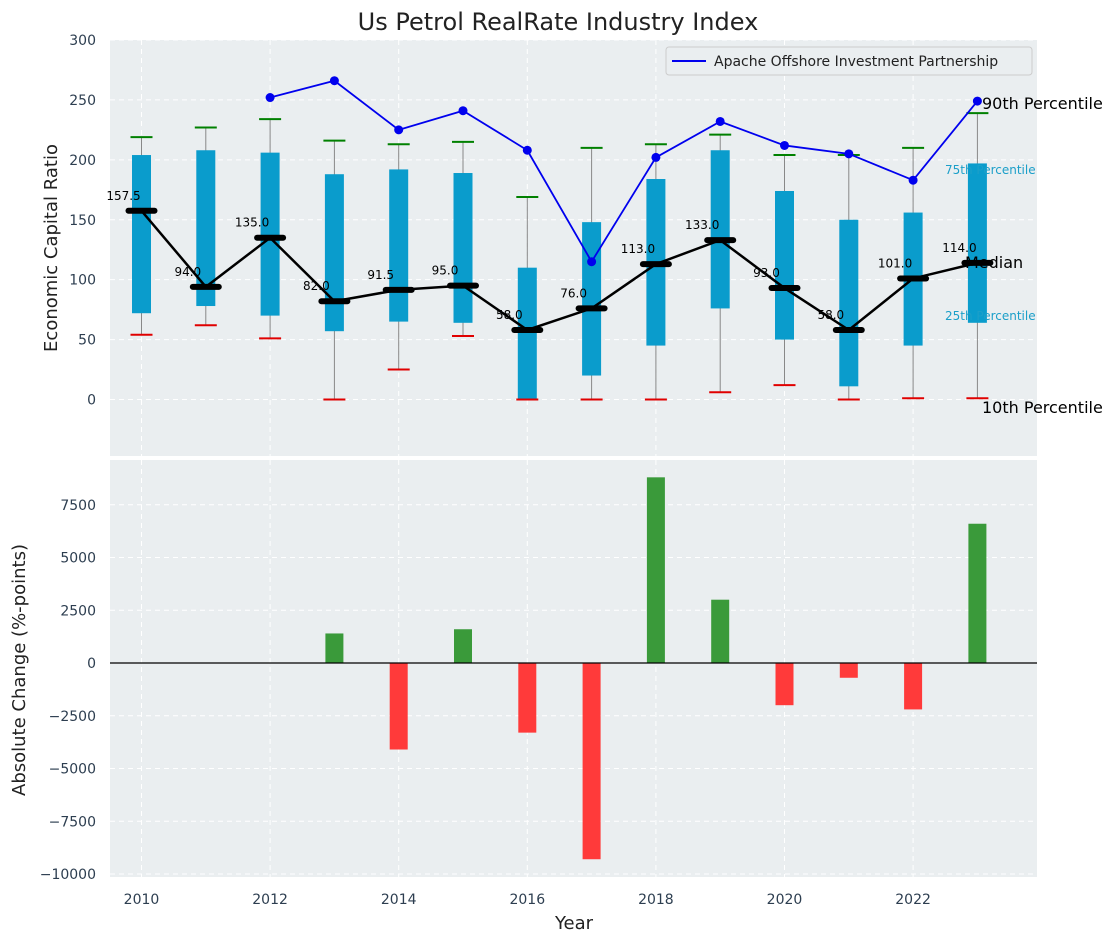 The width and height of the screenshot is (1117, 942). What do you see at coordinates (91, 401) in the screenshot?
I see `top-y-tick-label: 0` at bounding box center [91, 401].